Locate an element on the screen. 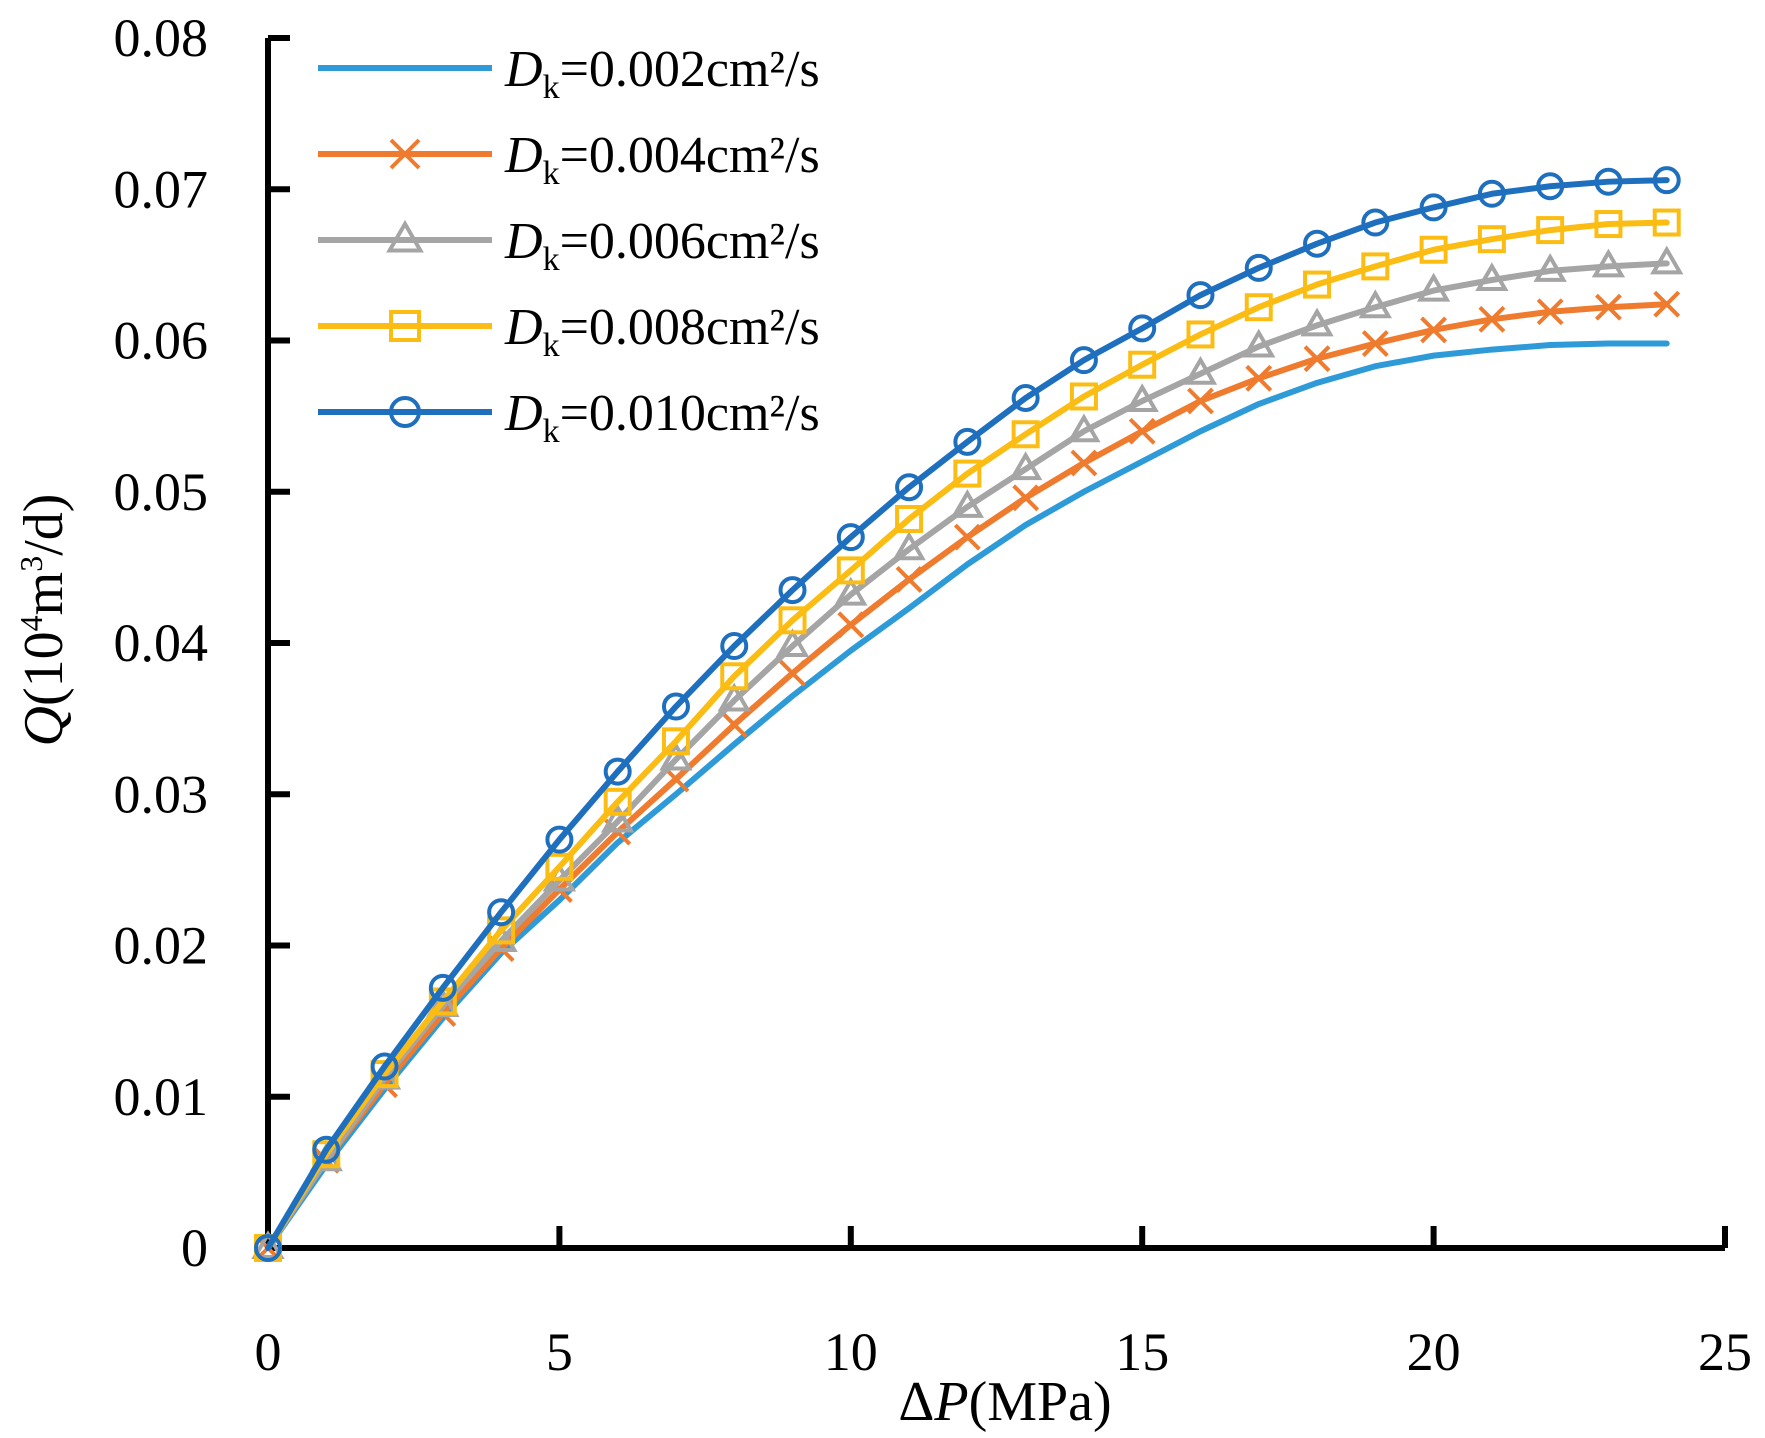 This screenshot has height=1438, width=1765. legend-label-rest: =0.010cm²/s is located at coordinates (690, 413).